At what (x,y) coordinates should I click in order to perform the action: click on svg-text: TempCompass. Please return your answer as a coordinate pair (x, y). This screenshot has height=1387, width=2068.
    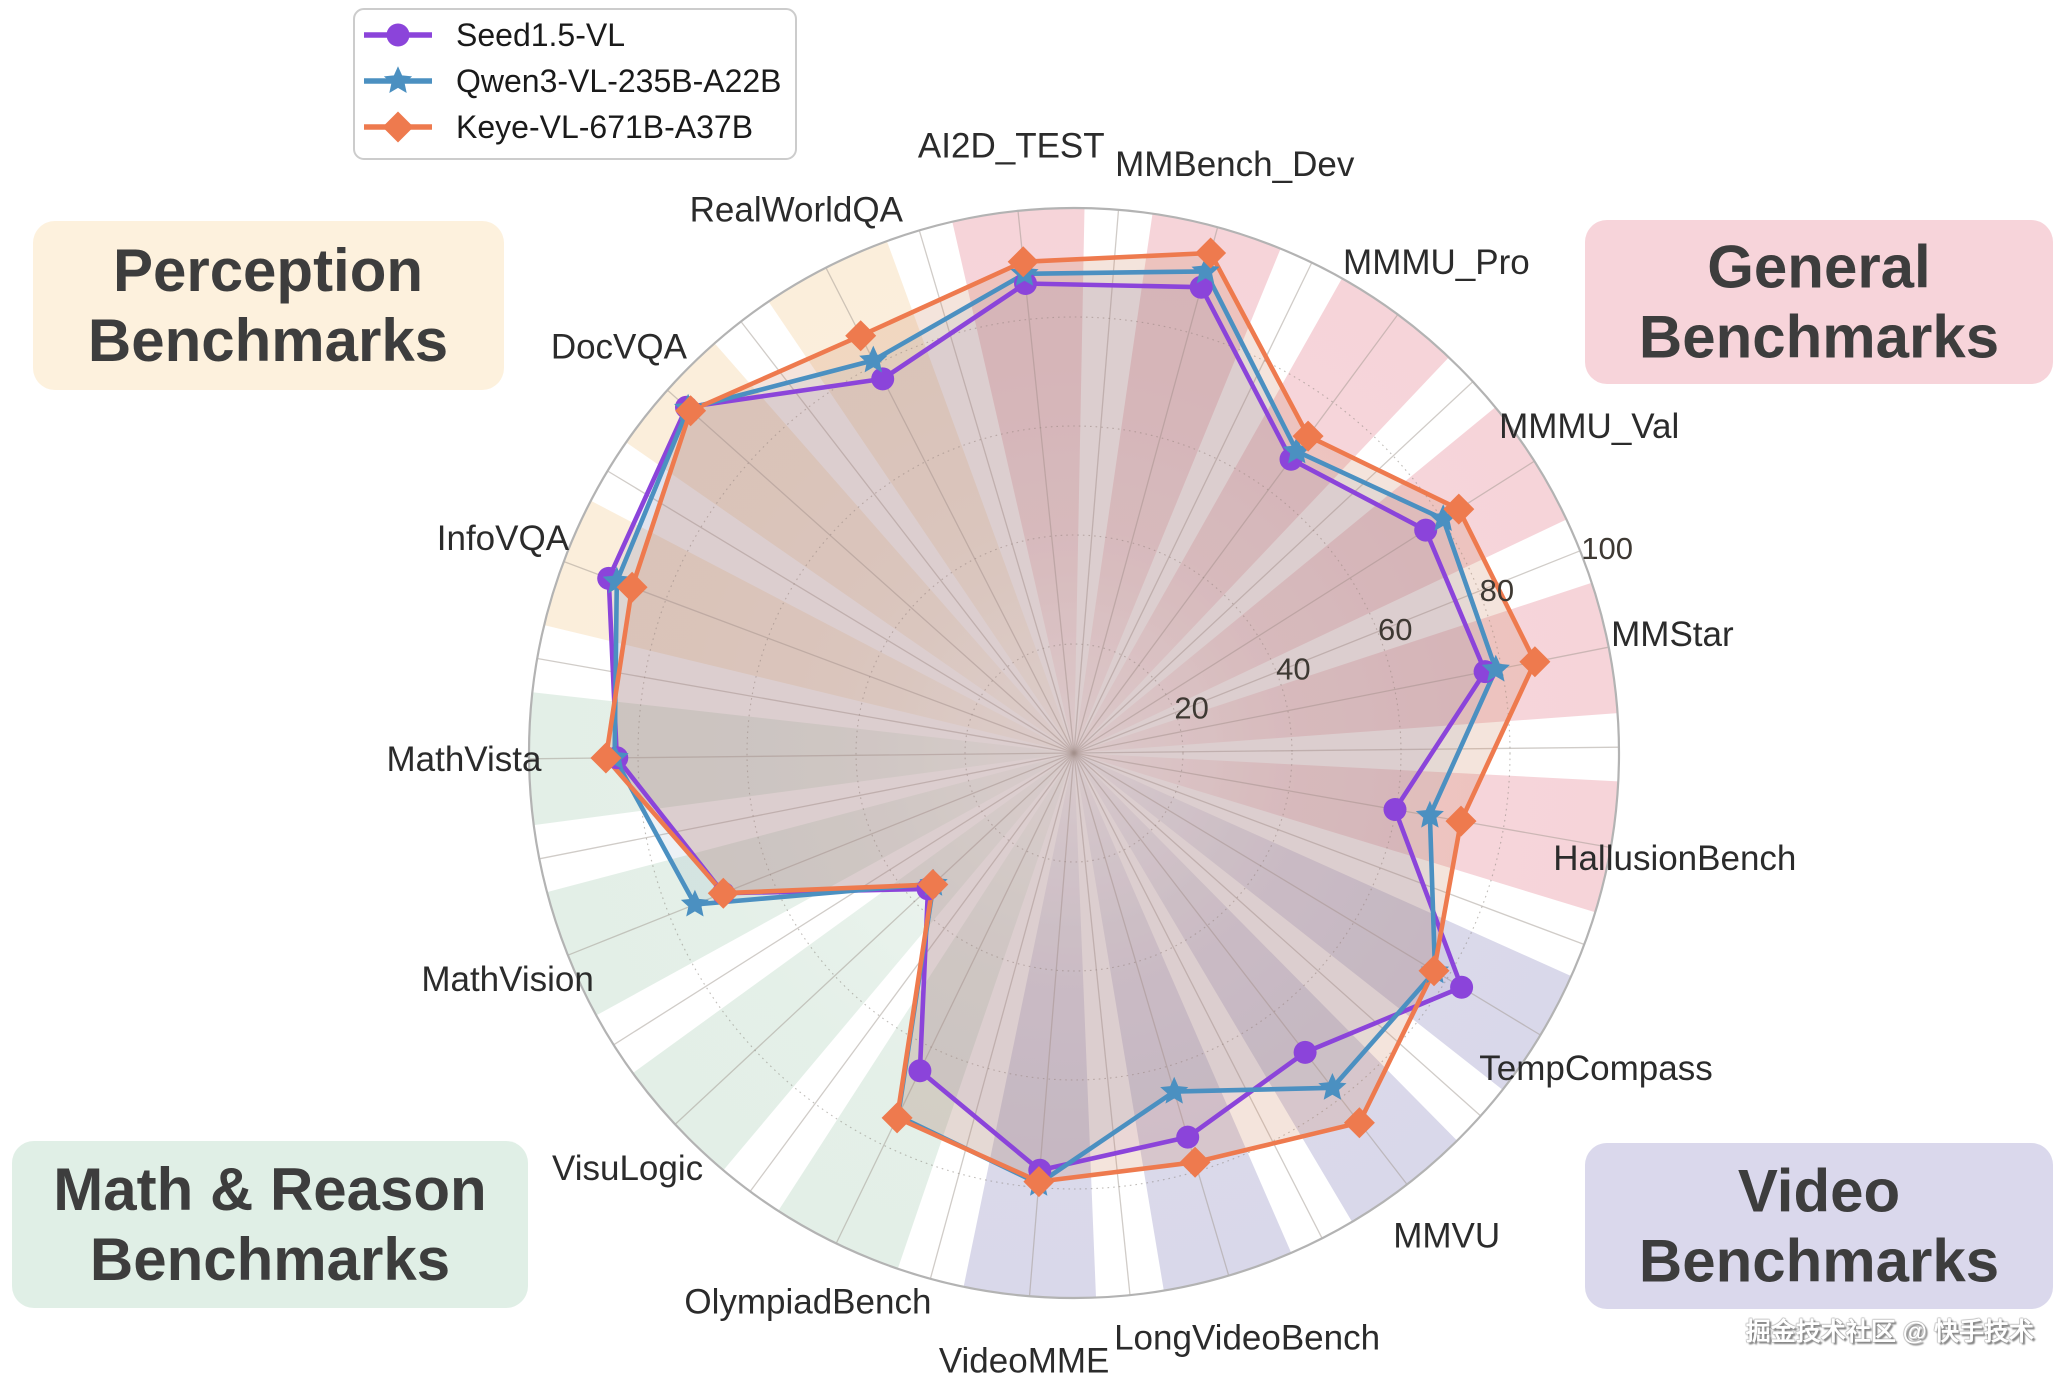
    Looking at the image, I should click on (1595, 1068).